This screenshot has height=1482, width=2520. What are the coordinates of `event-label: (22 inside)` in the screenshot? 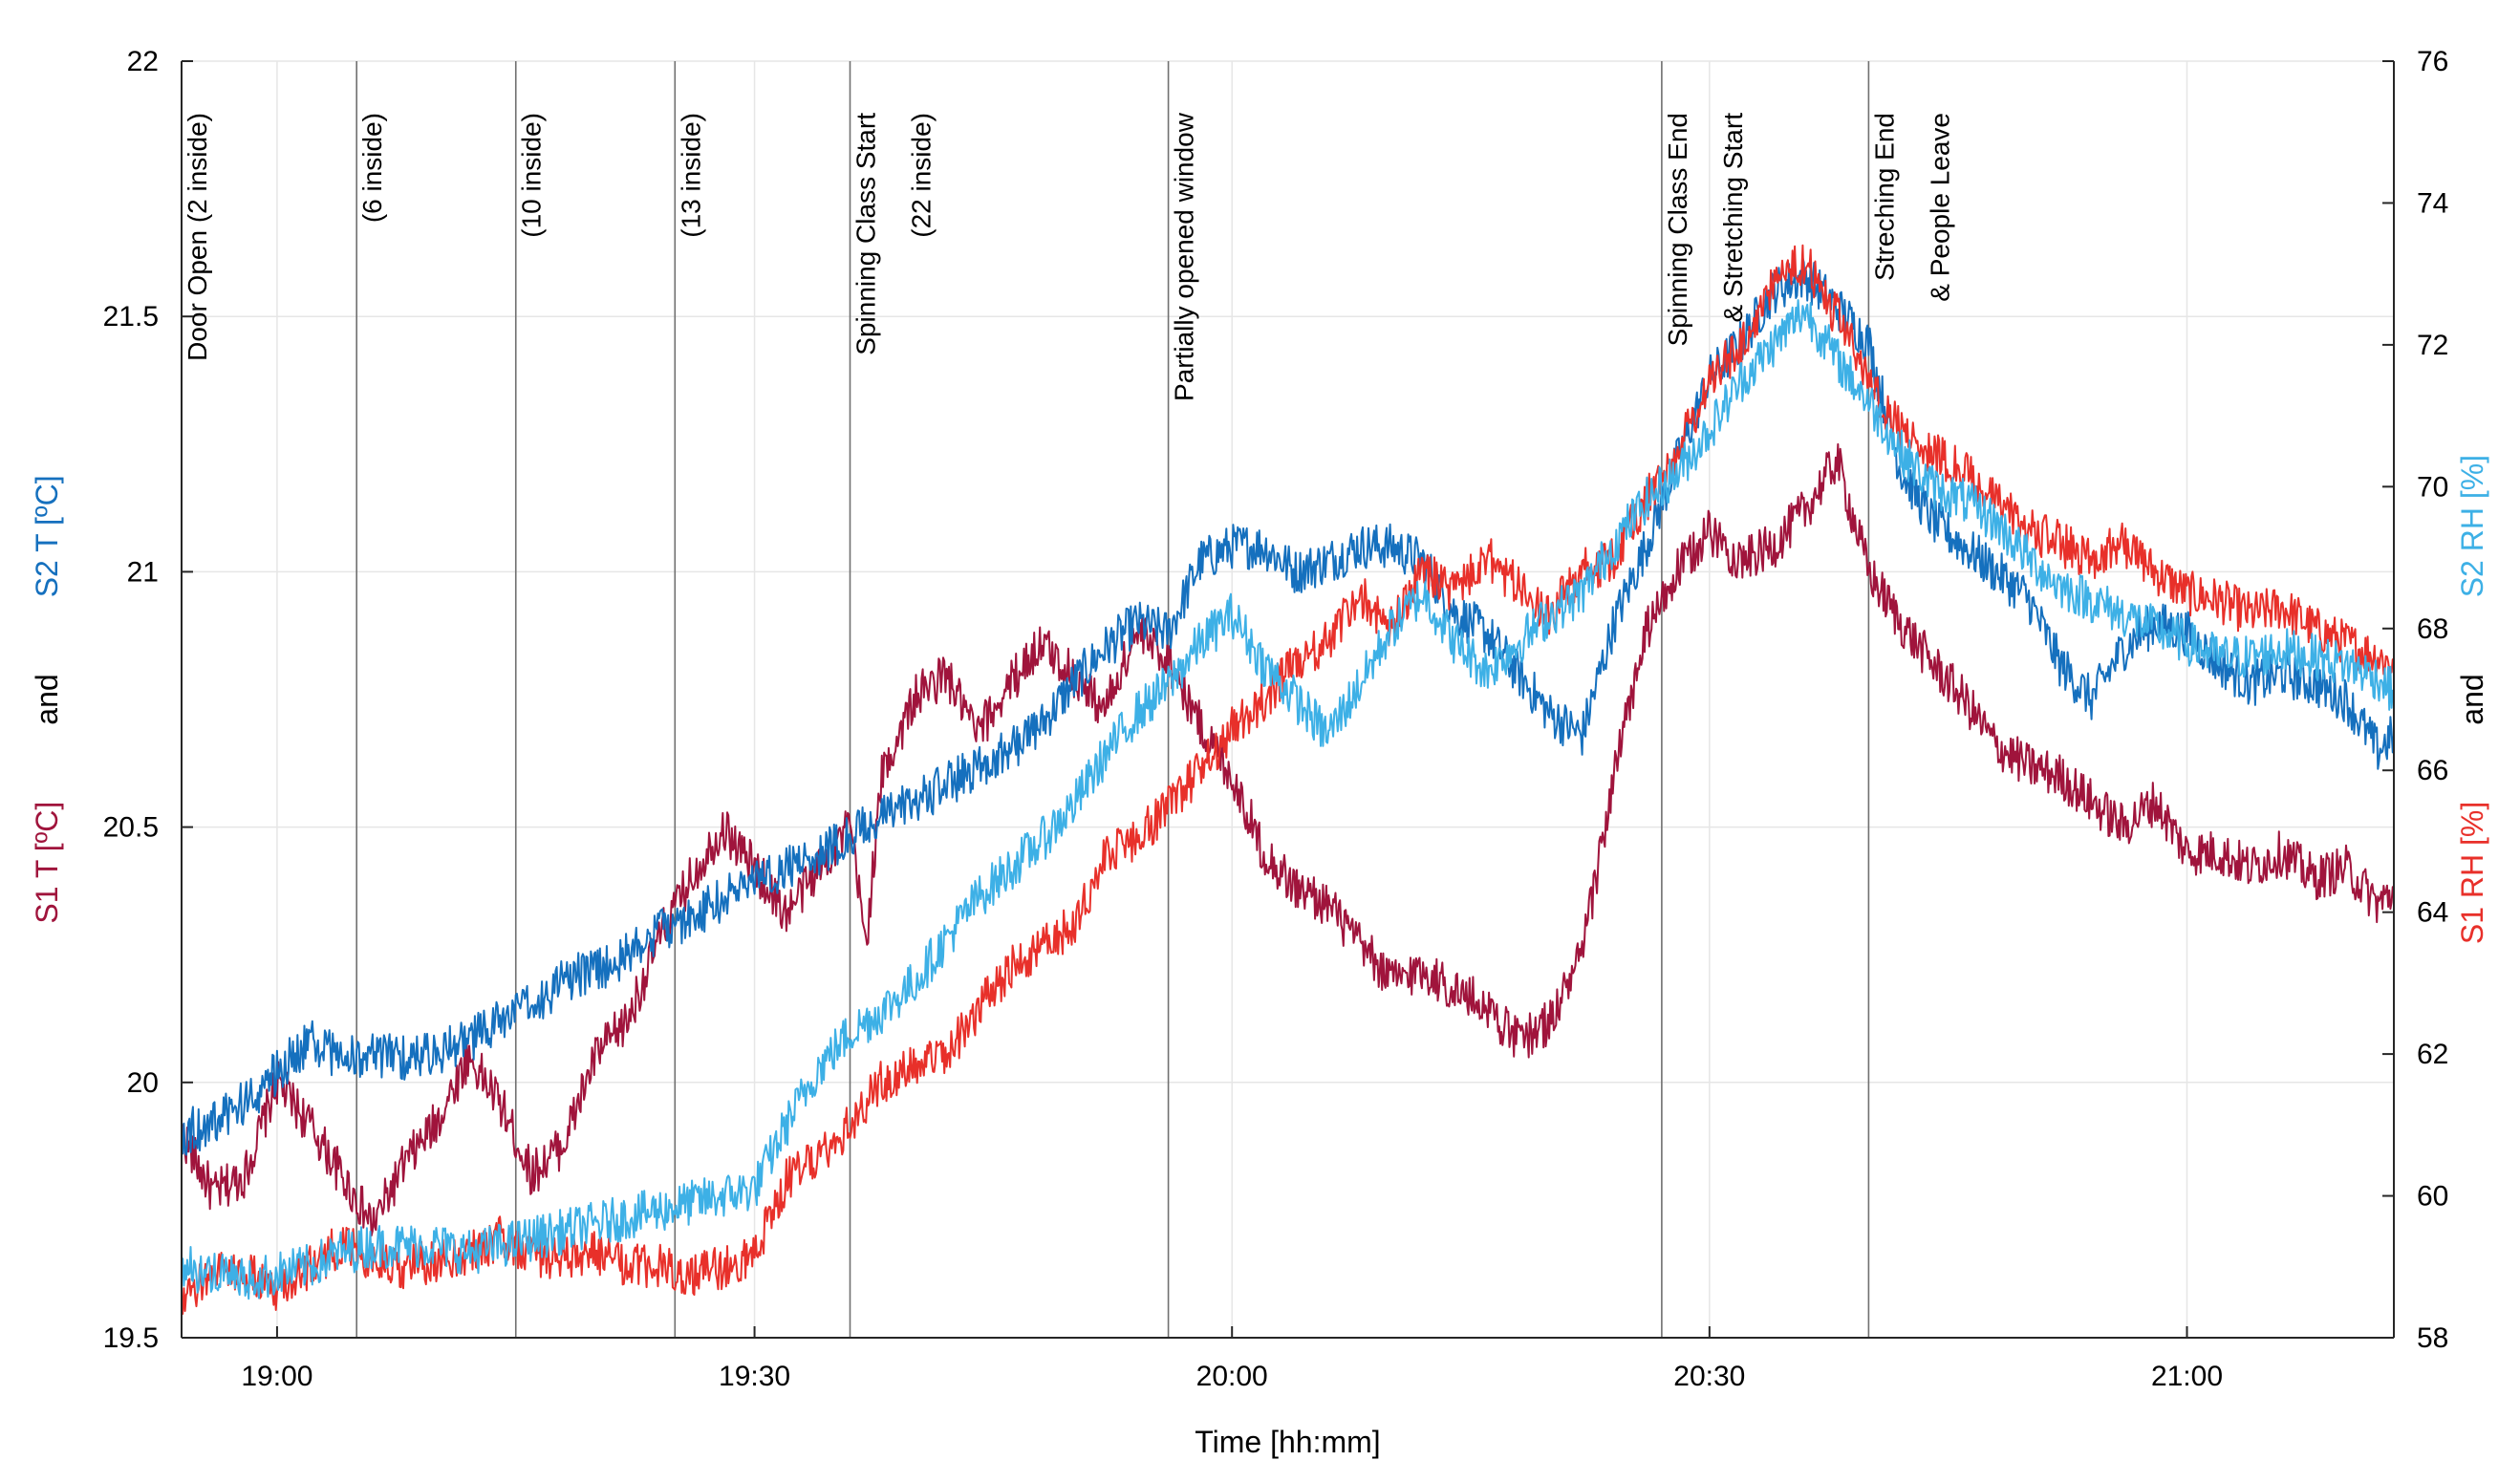 It's located at (921, 175).